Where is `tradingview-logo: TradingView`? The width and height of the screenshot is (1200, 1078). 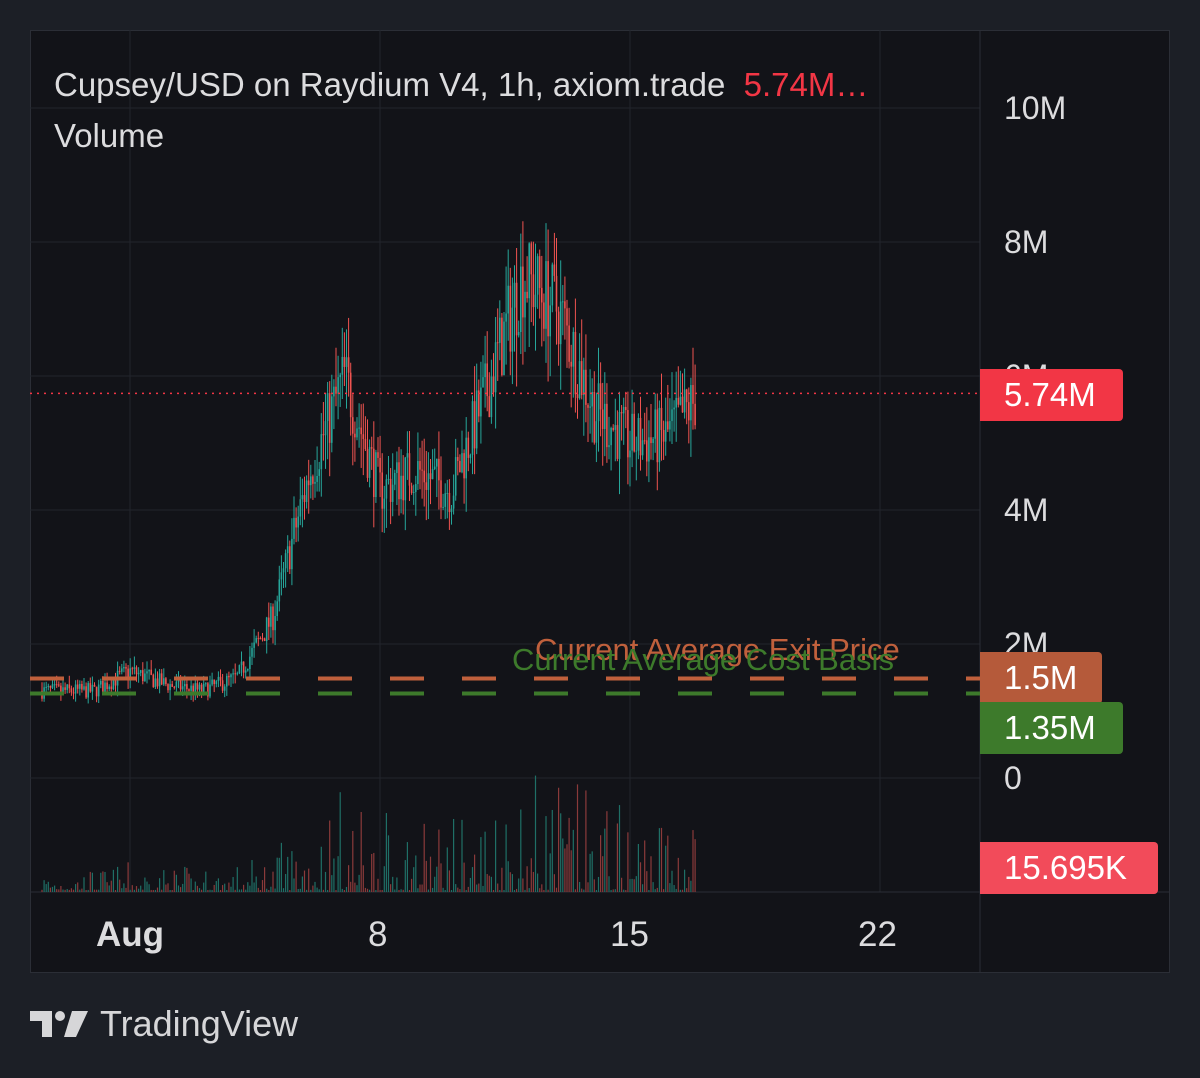
tradingview-logo: TradingView is located at coordinates (164, 1024).